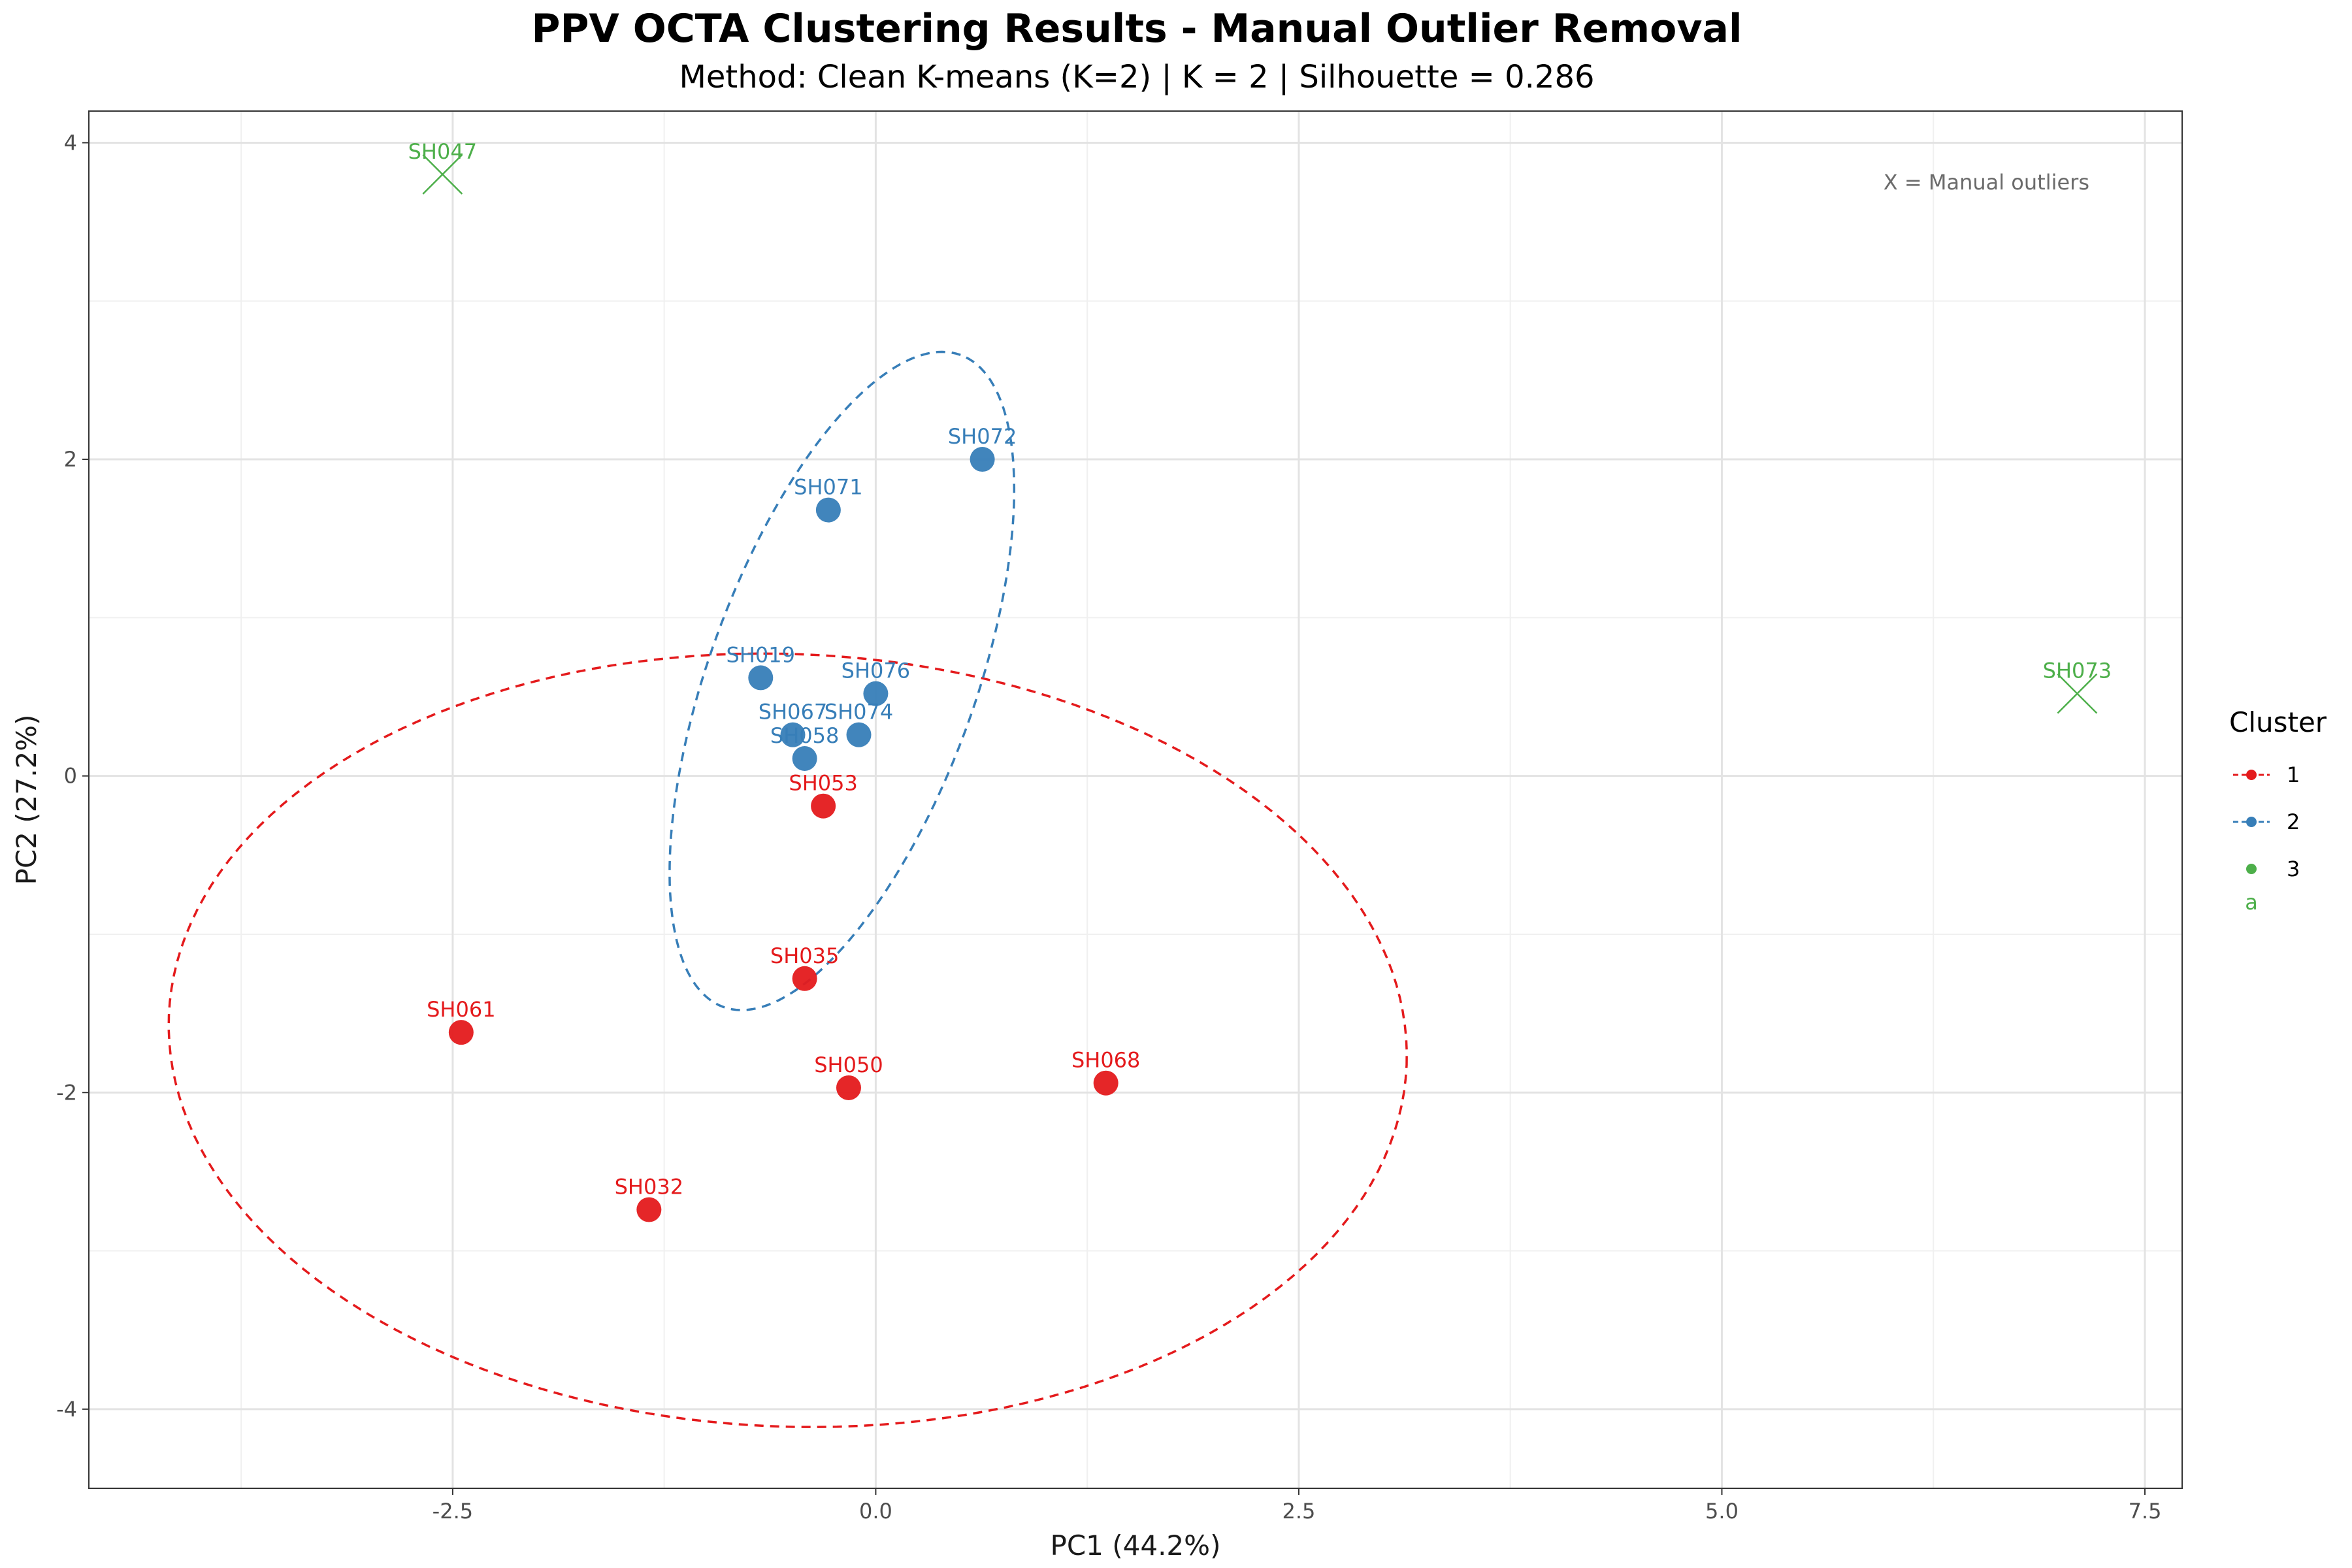 The height and width of the screenshot is (1568, 2352). I want to click on point-label: SH047, so click(442, 151).